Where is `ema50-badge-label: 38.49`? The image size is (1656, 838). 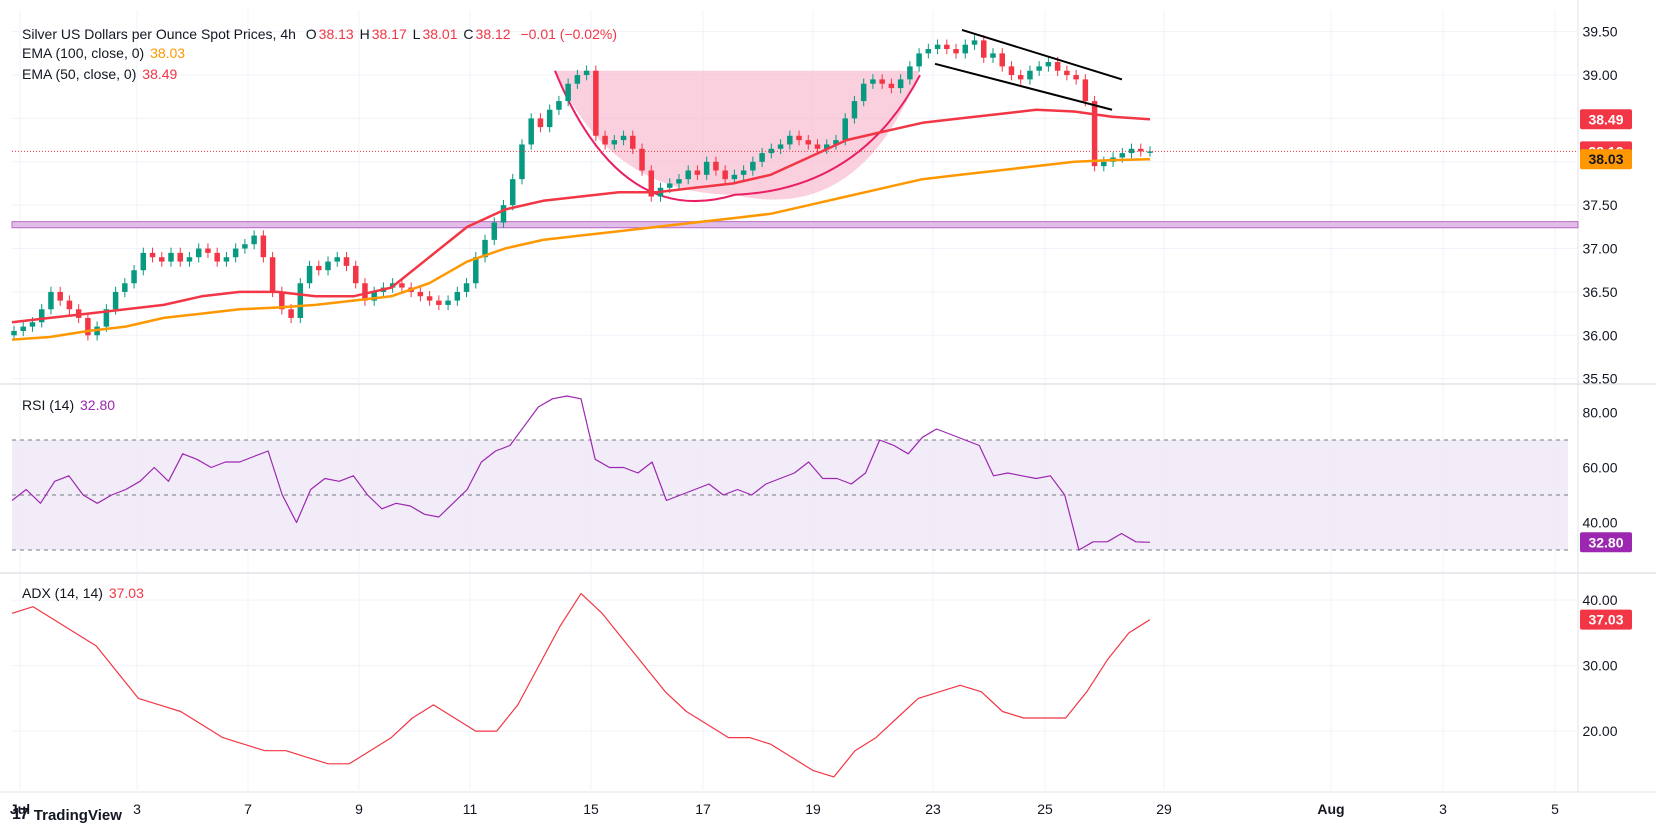 ema50-badge-label: 38.49 is located at coordinates (1605, 119).